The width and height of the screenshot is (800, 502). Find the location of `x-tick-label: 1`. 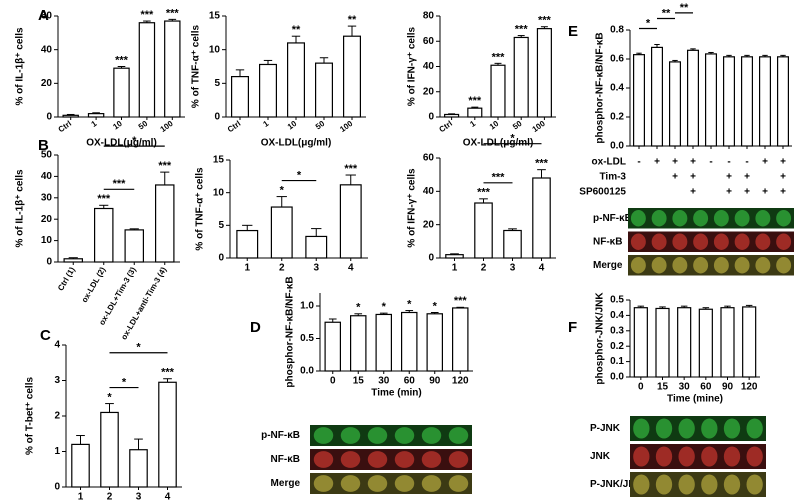

x-tick-label: 1 is located at coordinates (81, 497).